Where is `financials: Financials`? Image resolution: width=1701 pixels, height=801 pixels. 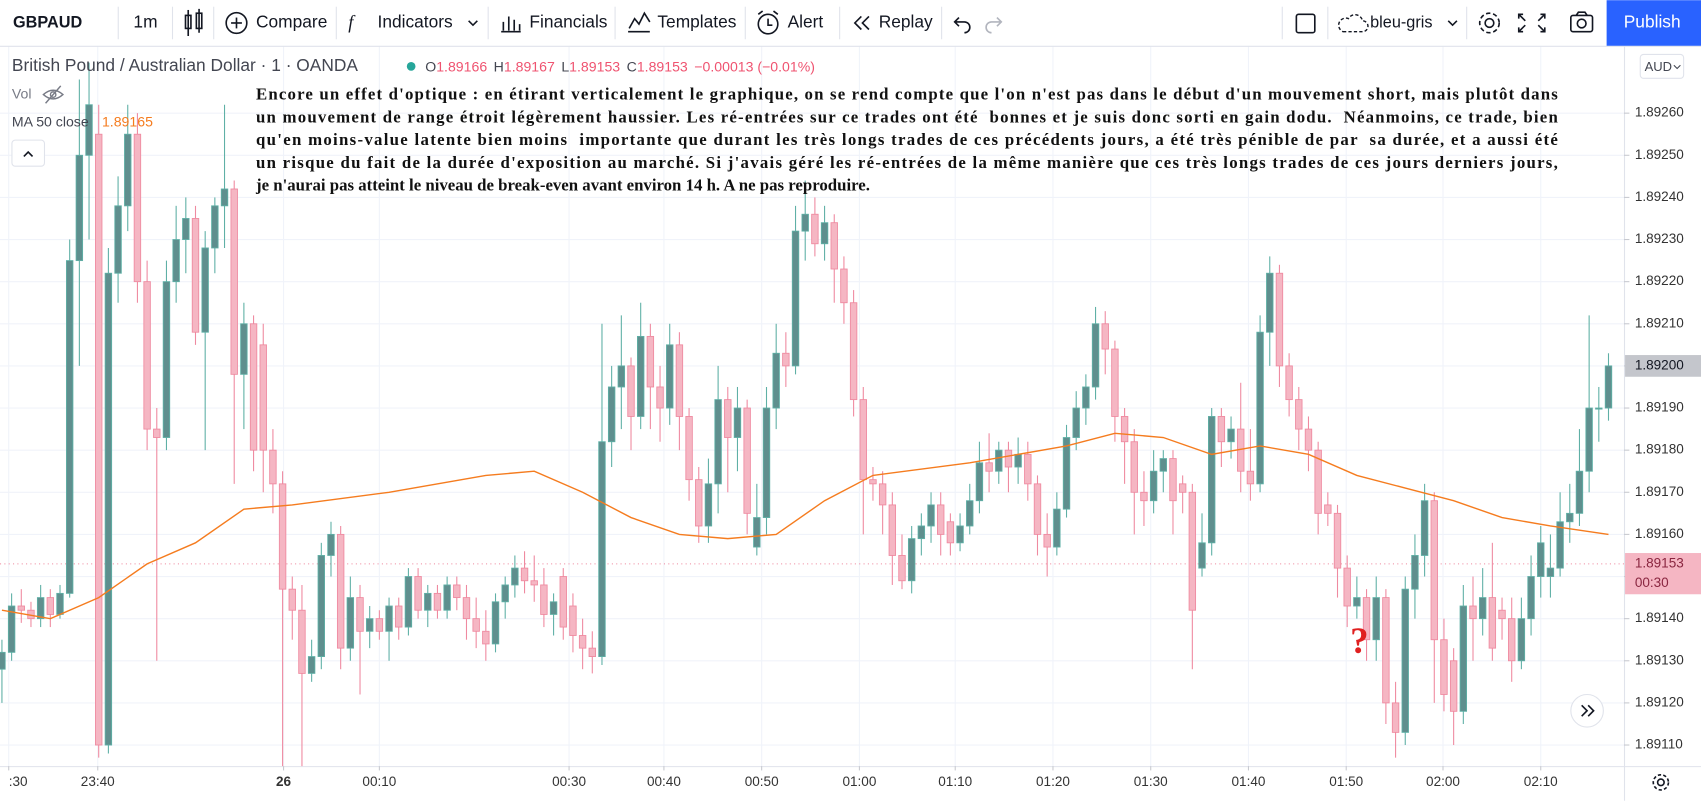 financials: Financials is located at coordinates (568, 22).